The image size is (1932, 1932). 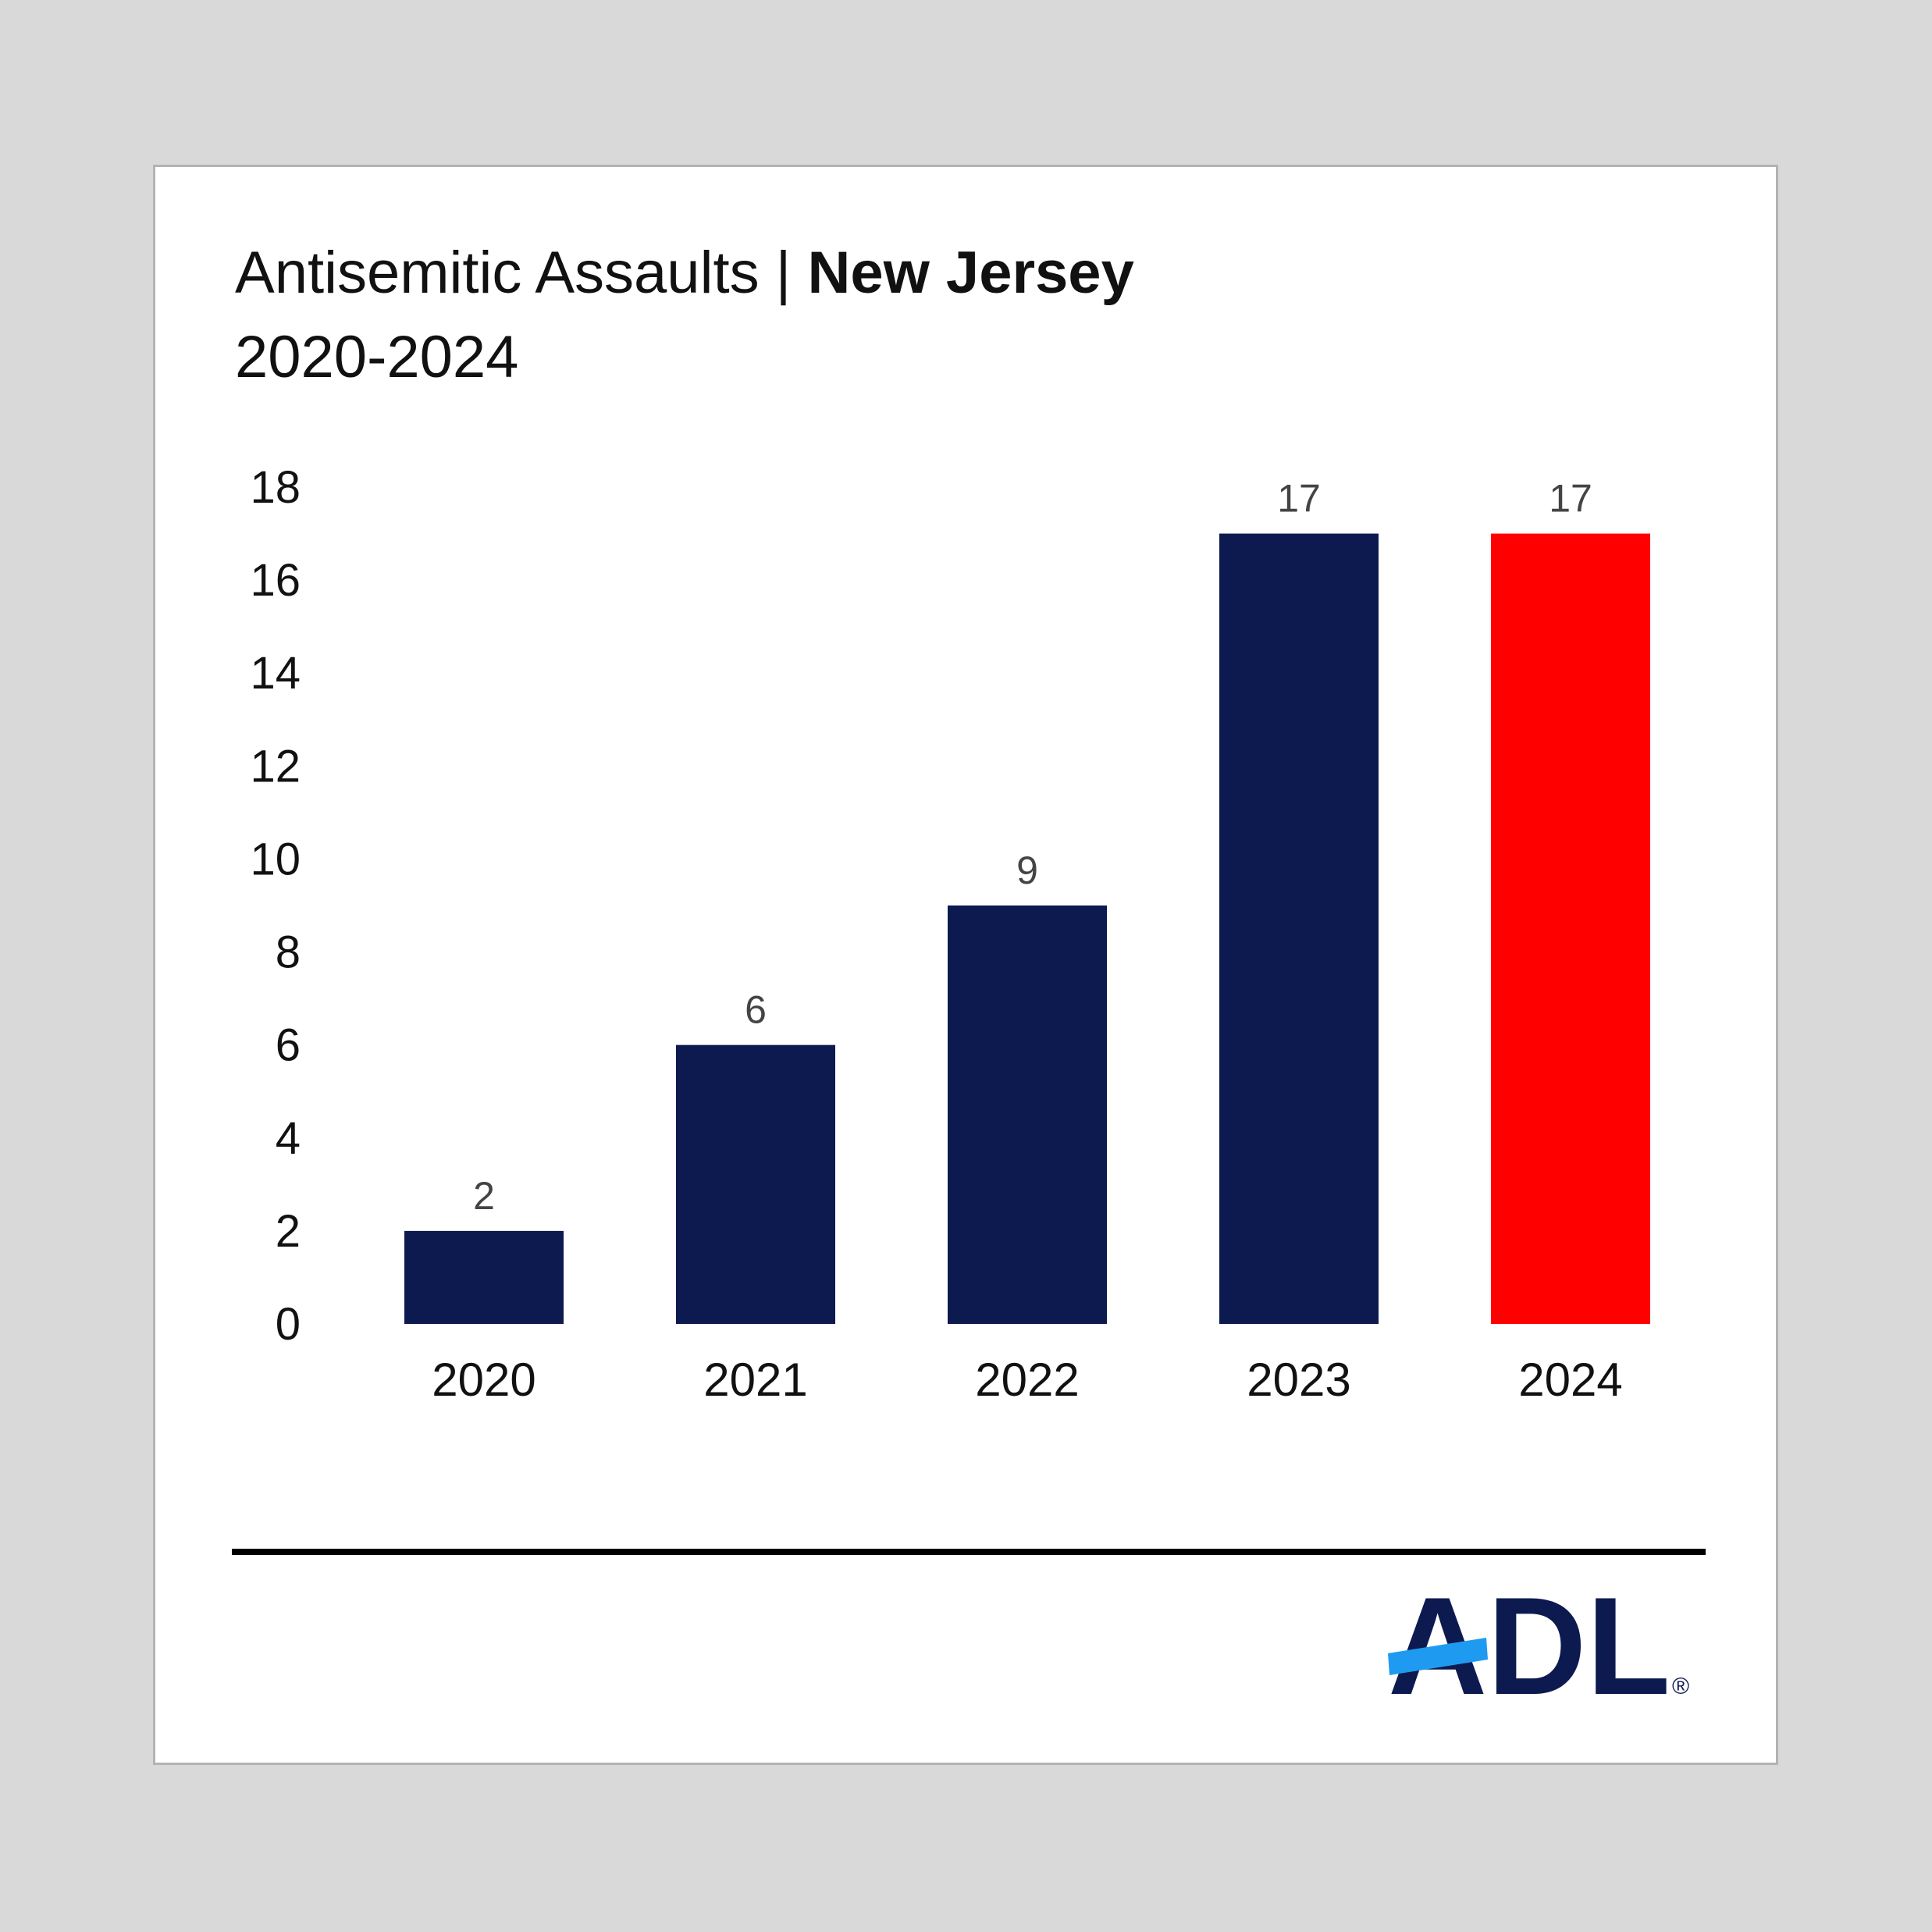 What do you see at coordinates (483, 1380) in the screenshot?
I see `x-tick-label-2020: 2020` at bounding box center [483, 1380].